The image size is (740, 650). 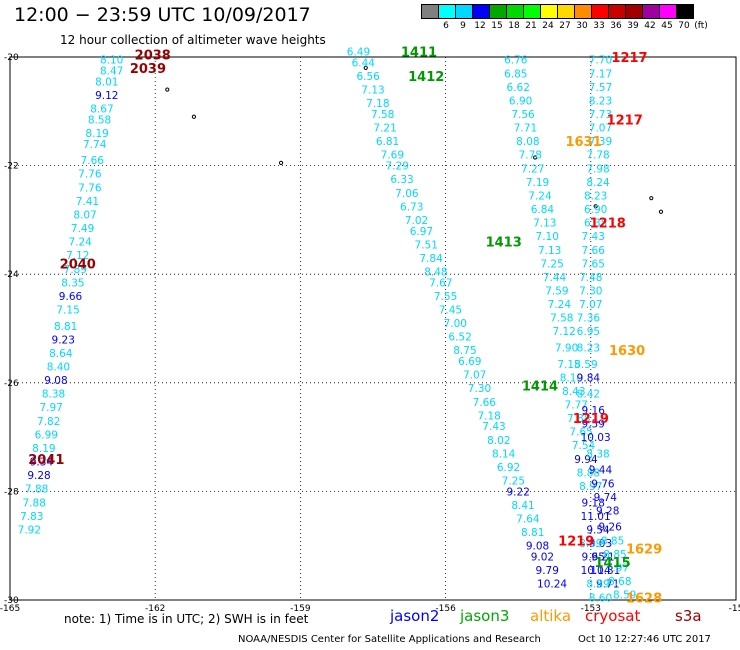 I want to click on wave-height-value: 8.64, so click(x=61, y=354).